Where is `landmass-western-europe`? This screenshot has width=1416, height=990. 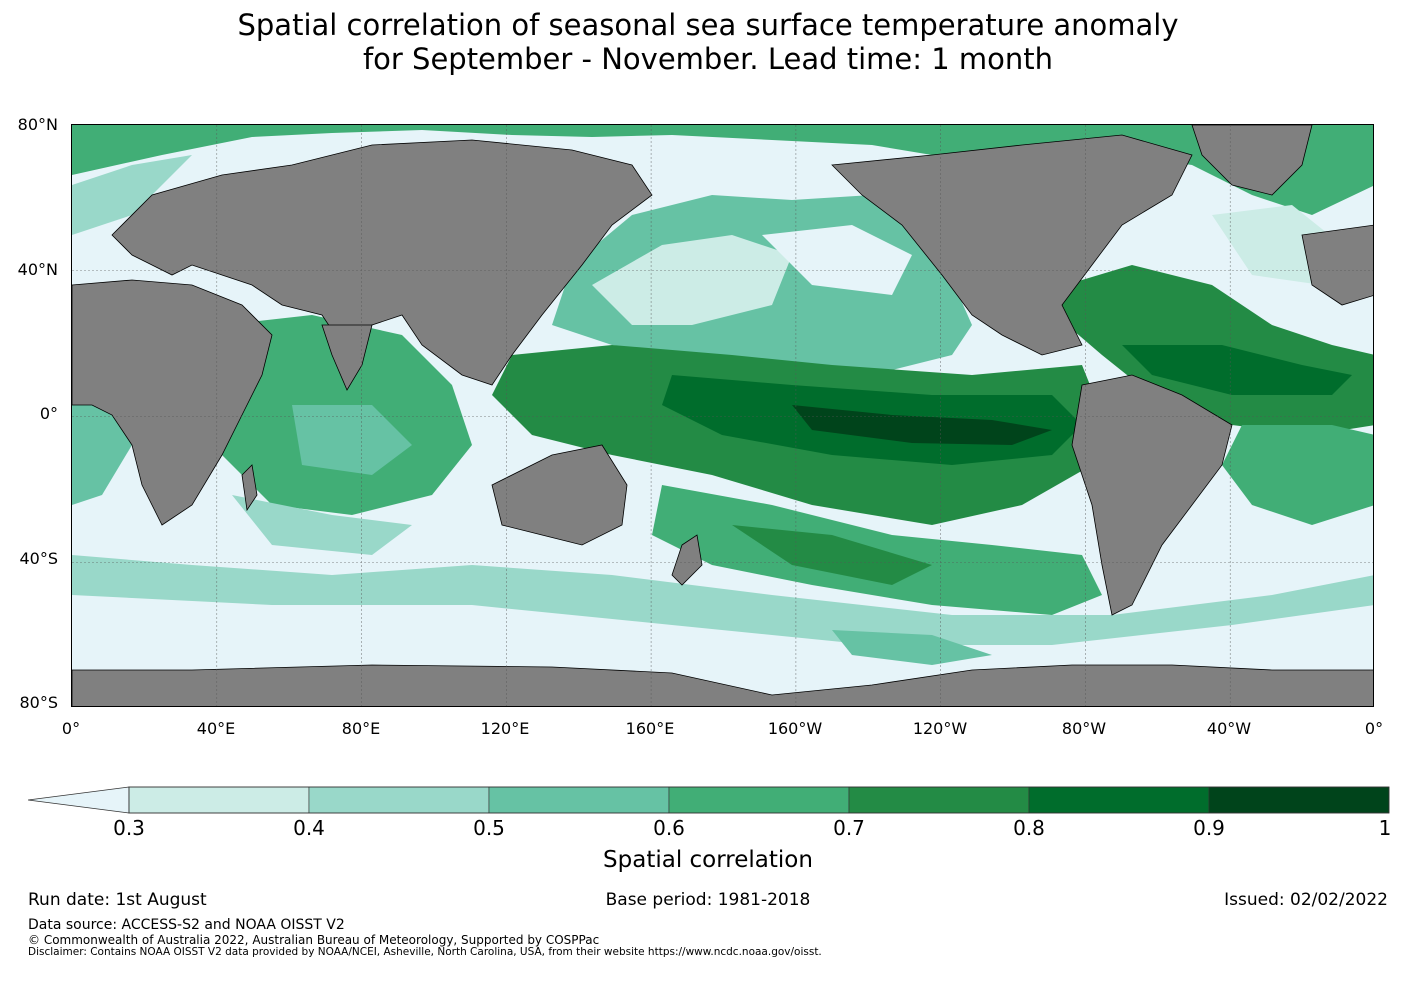
landmass-western-europe is located at coordinates (1337, 265).